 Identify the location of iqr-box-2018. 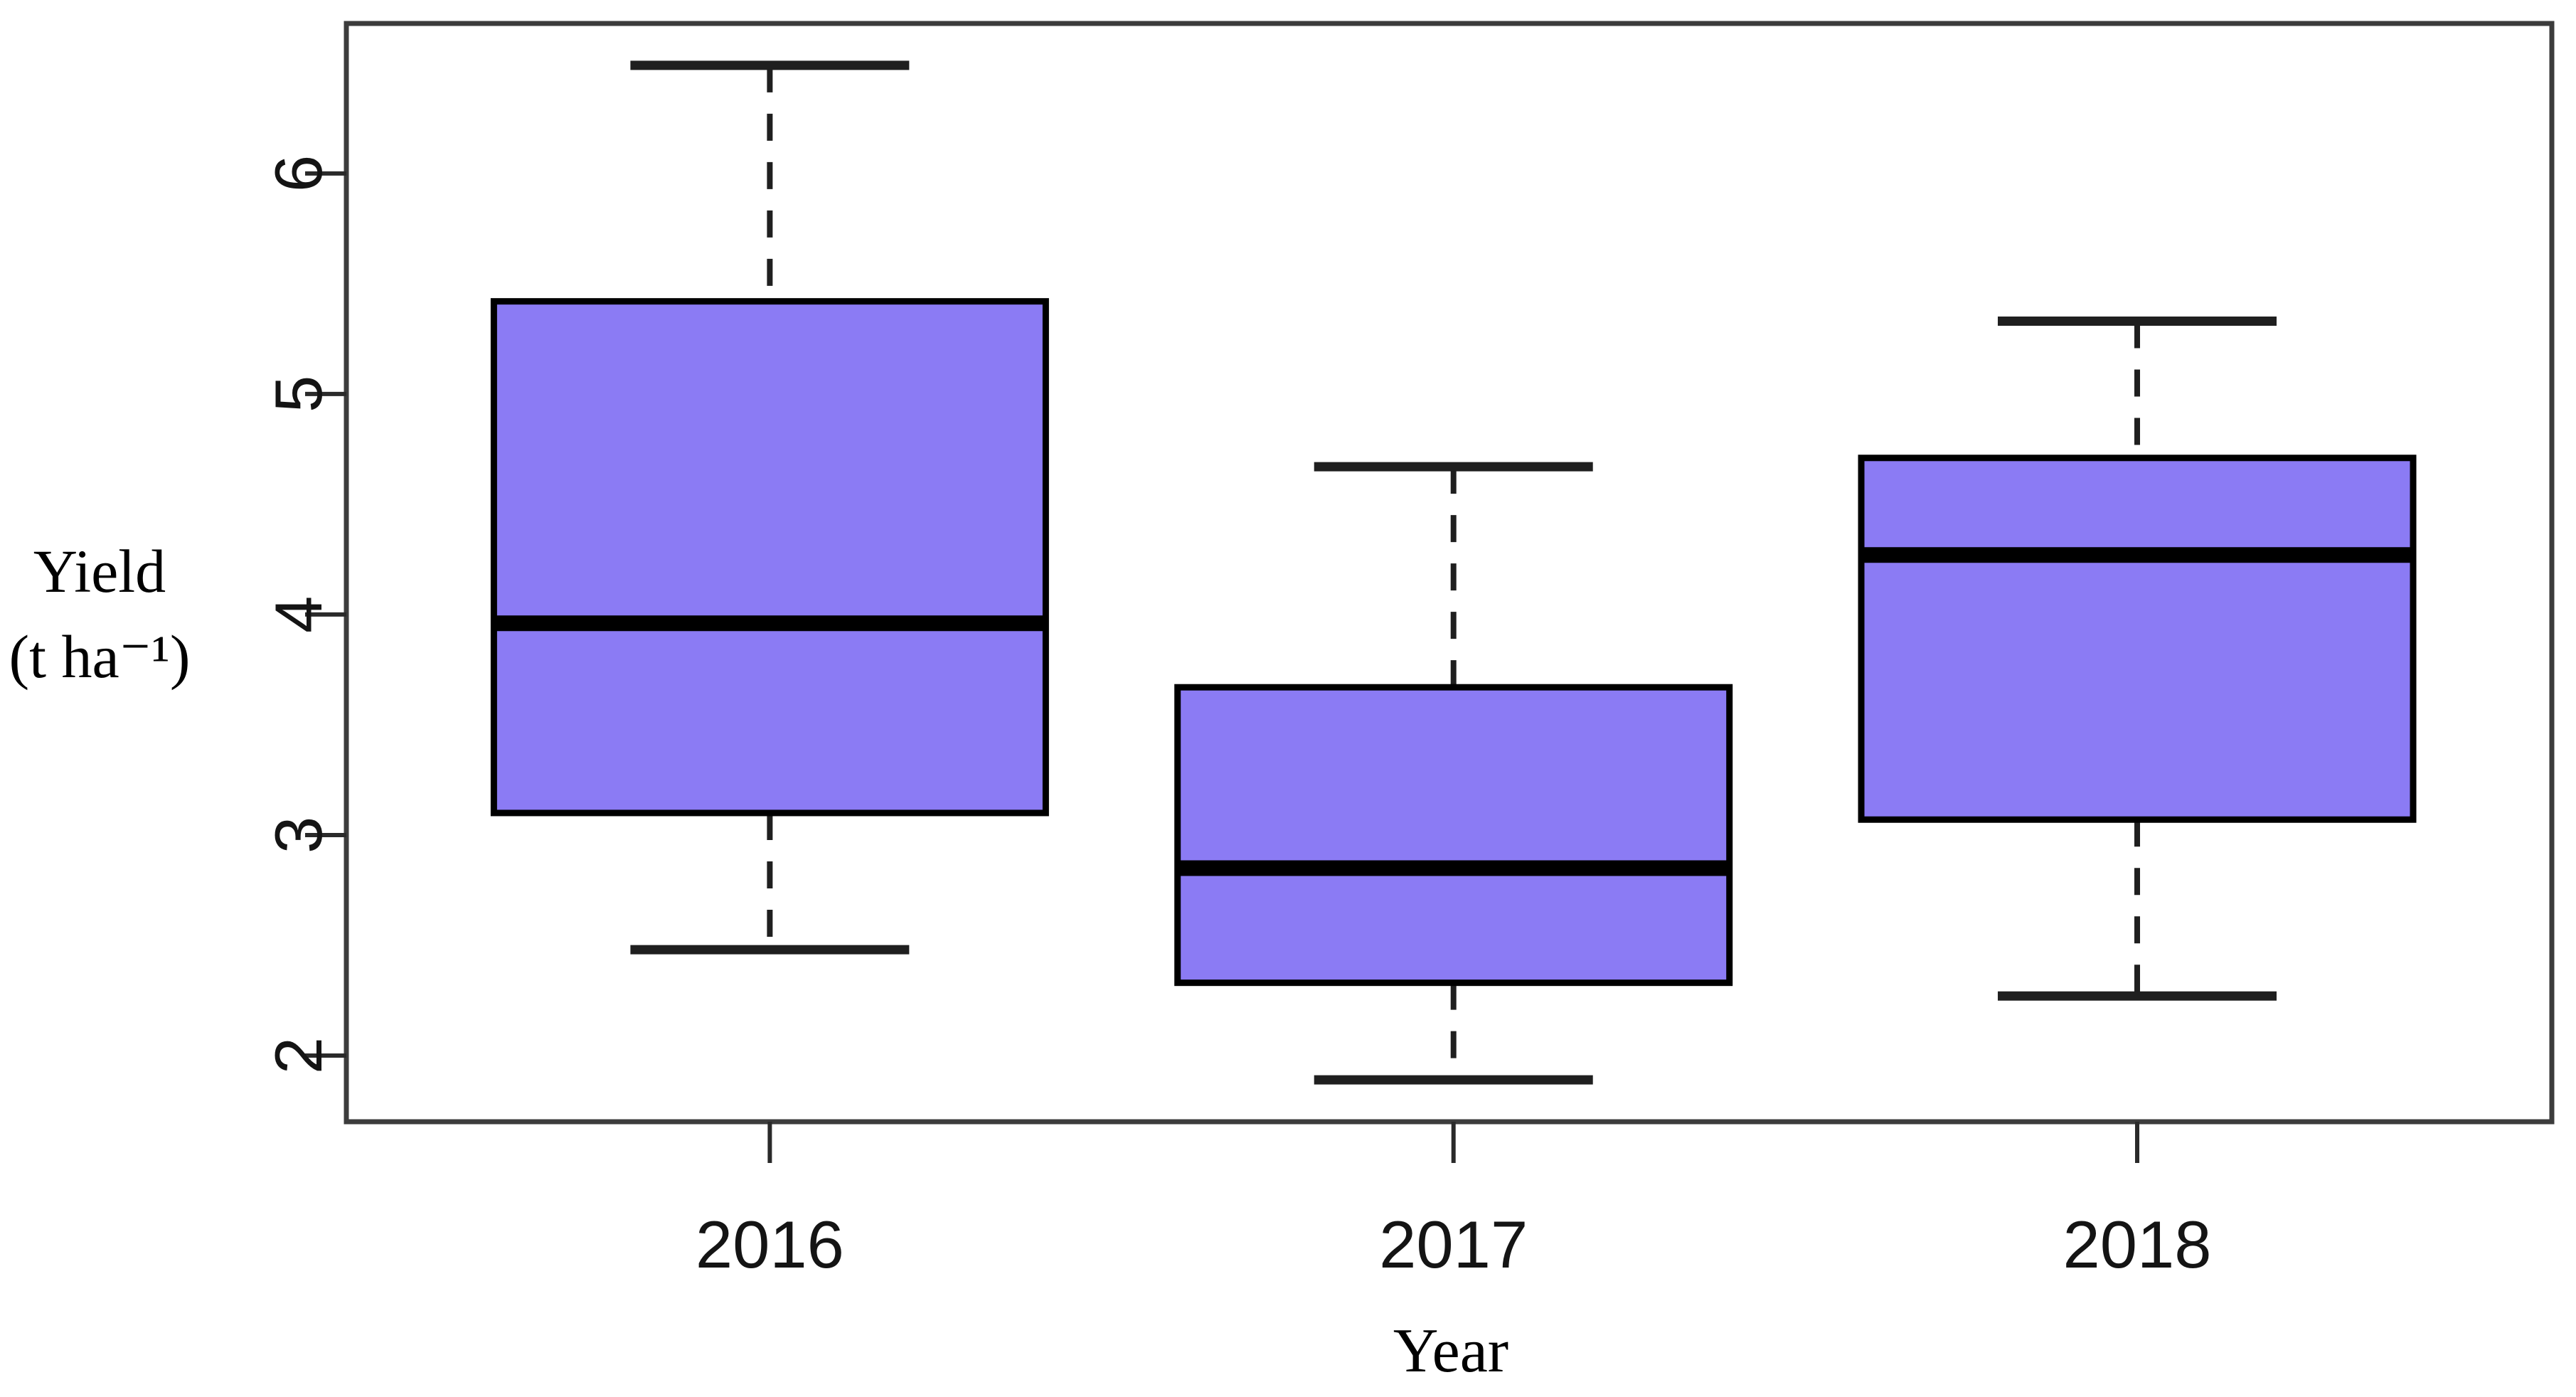
(2137, 639).